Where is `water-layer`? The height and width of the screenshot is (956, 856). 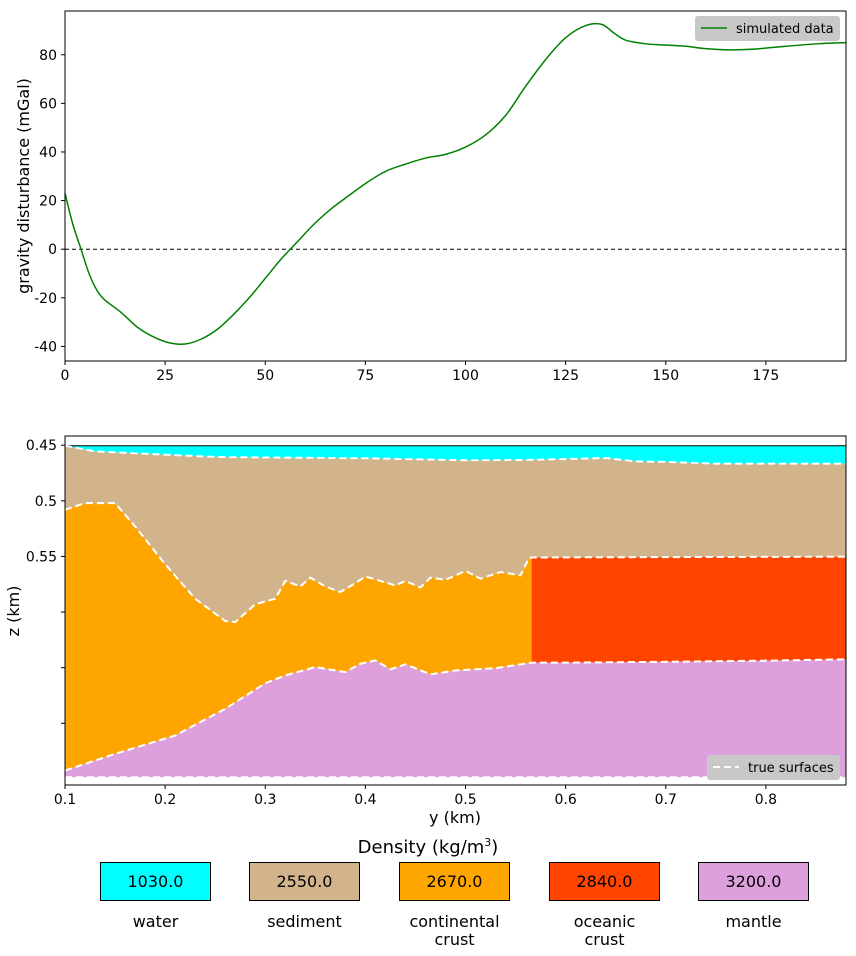
water-layer is located at coordinates (455, 454).